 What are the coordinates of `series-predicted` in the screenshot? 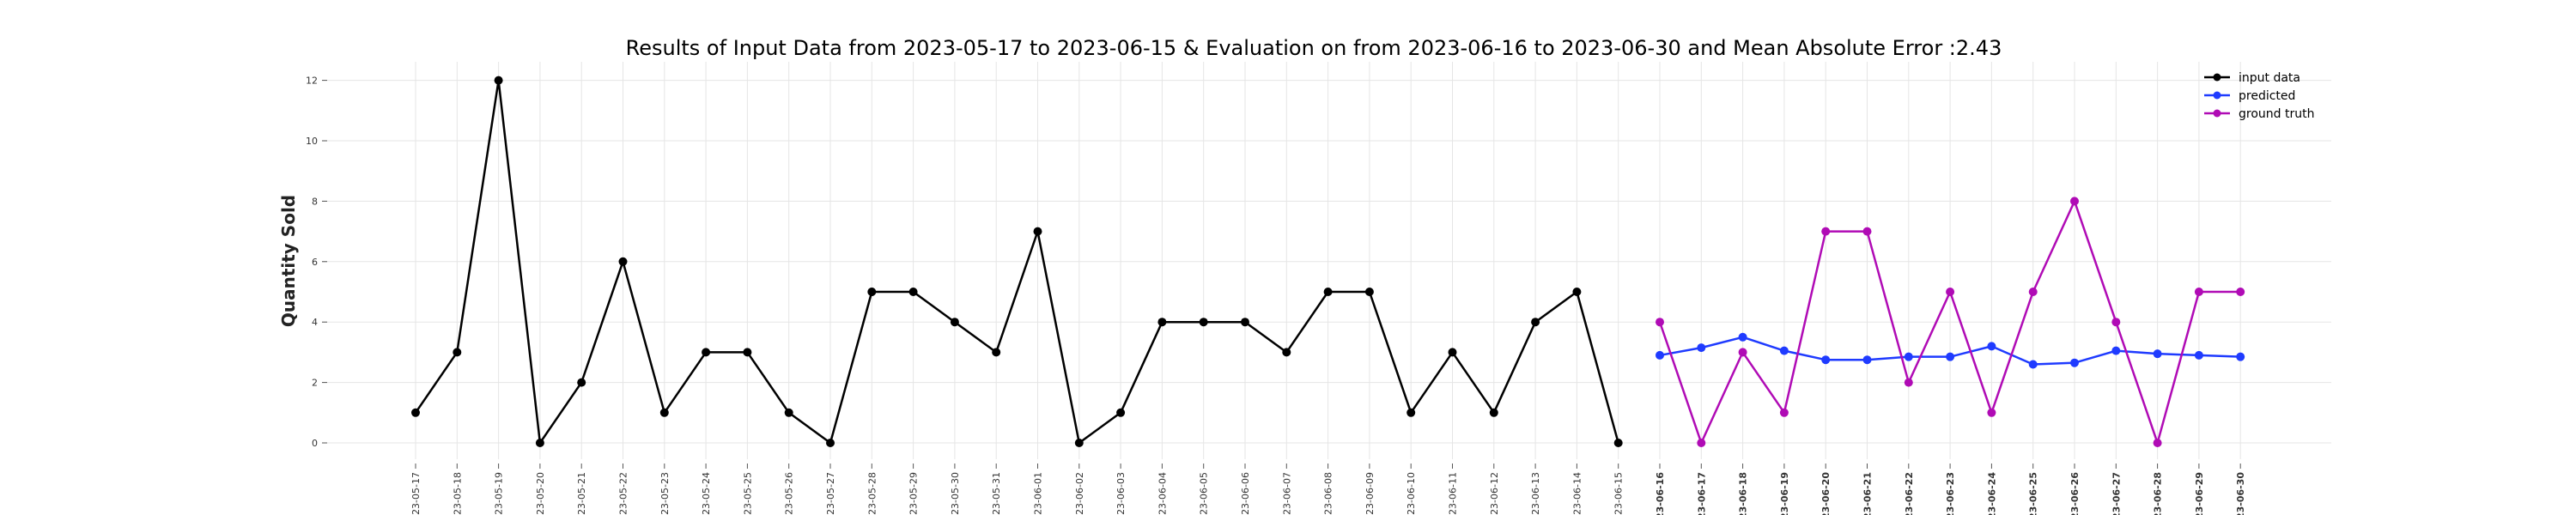 It's located at (1951, 350).